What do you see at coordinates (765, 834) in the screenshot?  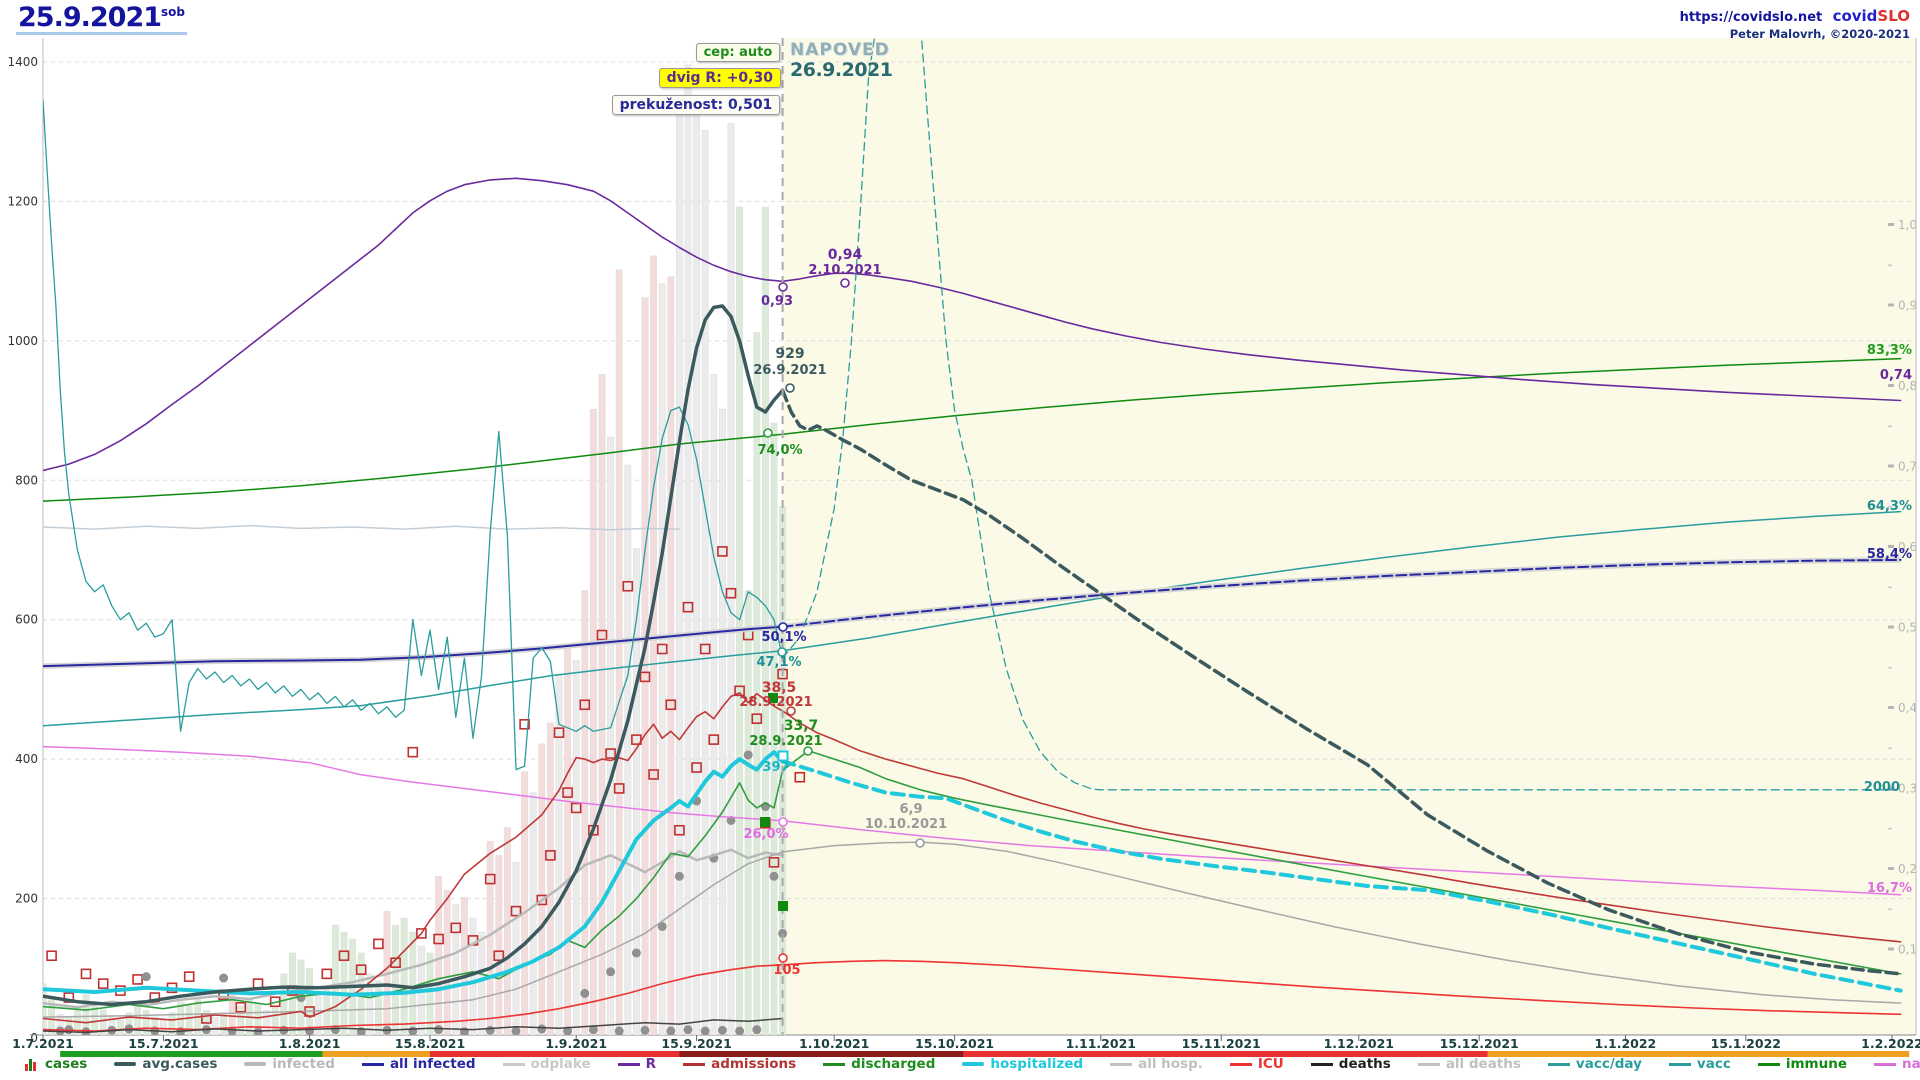 I see `annotation: 26,0%` at bounding box center [765, 834].